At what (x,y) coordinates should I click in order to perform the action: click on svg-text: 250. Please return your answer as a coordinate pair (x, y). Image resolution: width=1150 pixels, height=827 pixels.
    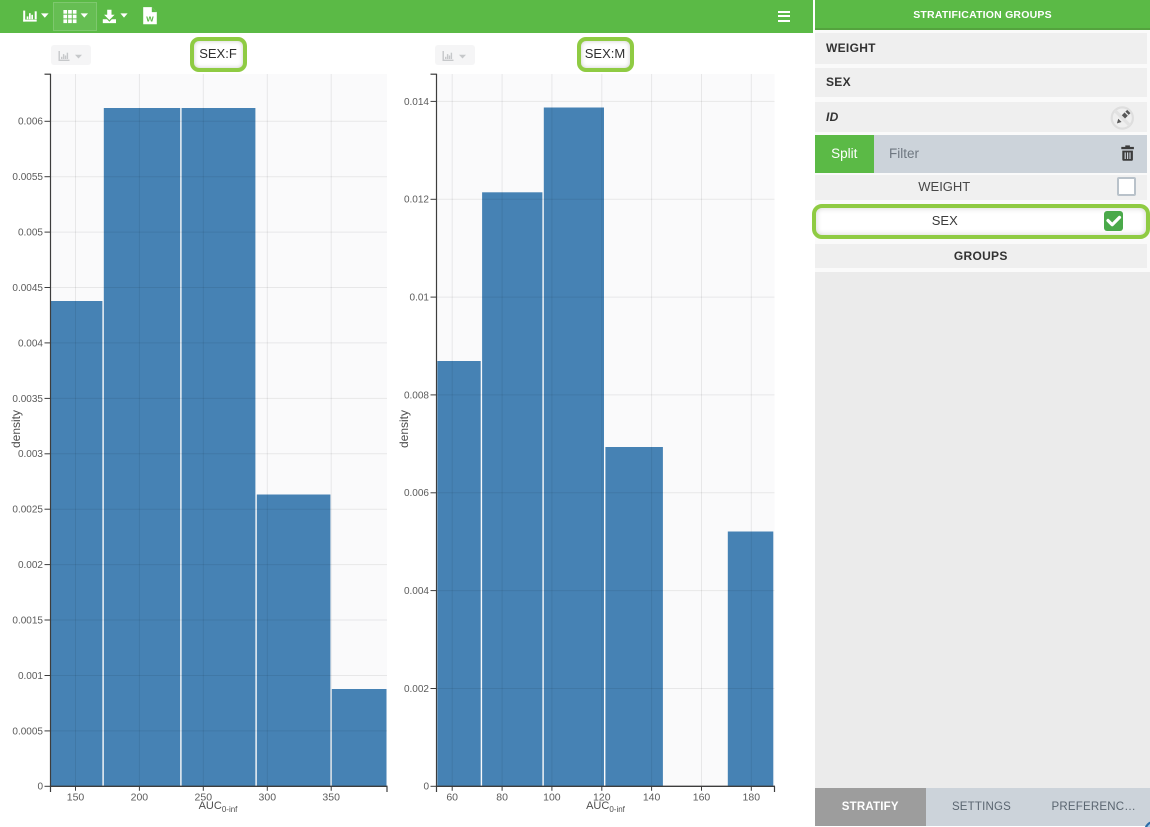
    Looking at the image, I should click on (204, 798).